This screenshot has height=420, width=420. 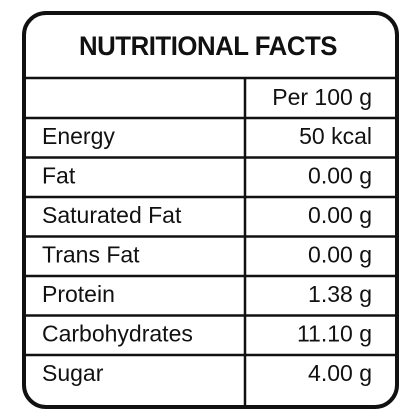 What do you see at coordinates (340, 373) in the screenshot?
I see `nutrient-value: 4.00 g` at bounding box center [340, 373].